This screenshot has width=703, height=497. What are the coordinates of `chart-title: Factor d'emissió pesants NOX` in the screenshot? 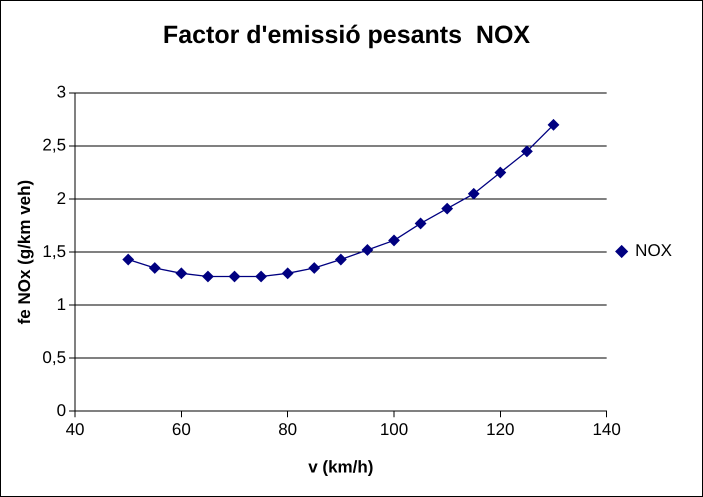 It's located at (346, 34).